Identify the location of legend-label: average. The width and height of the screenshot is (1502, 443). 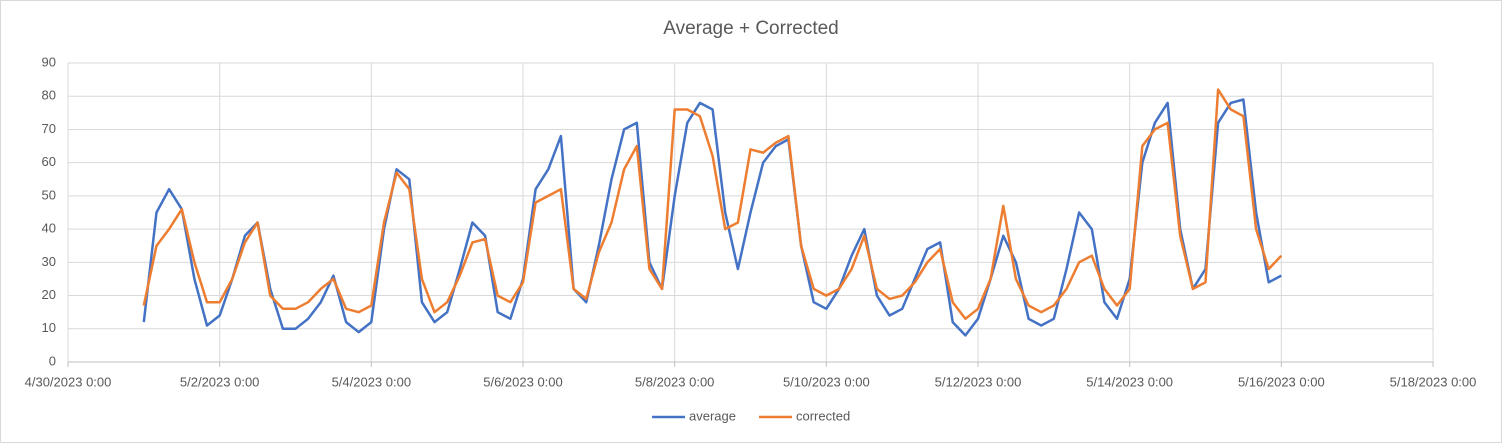
(712, 415).